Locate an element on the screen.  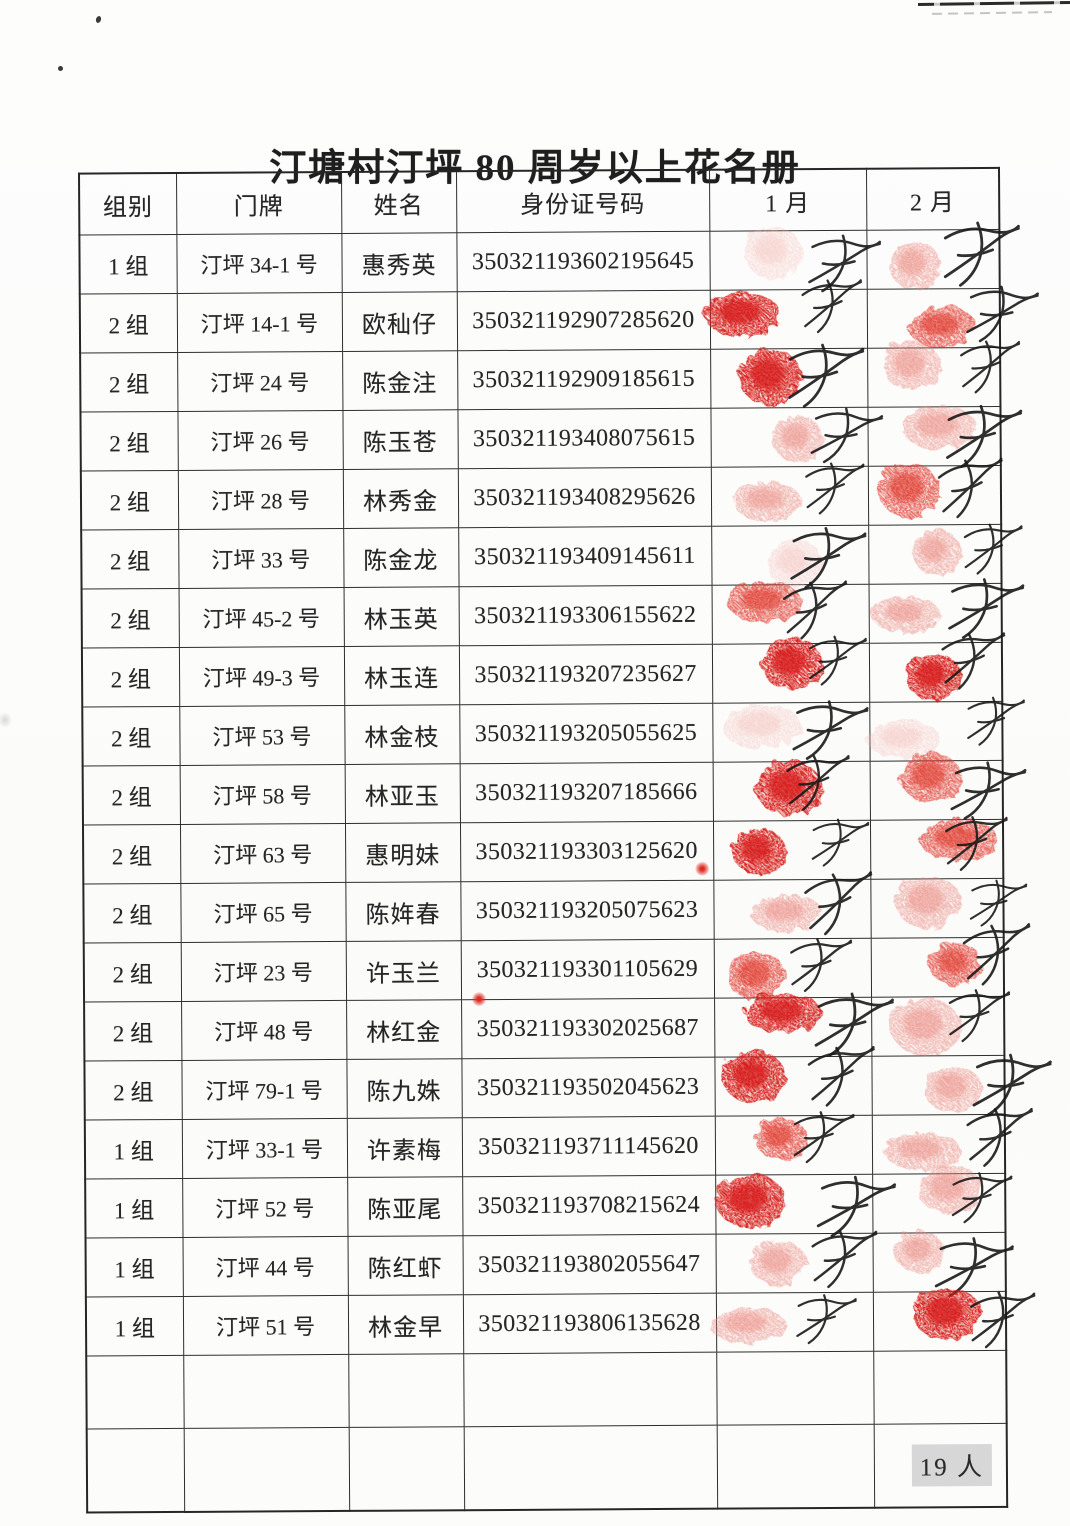
cell-name: 林玉连 is located at coordinates (401, 675).